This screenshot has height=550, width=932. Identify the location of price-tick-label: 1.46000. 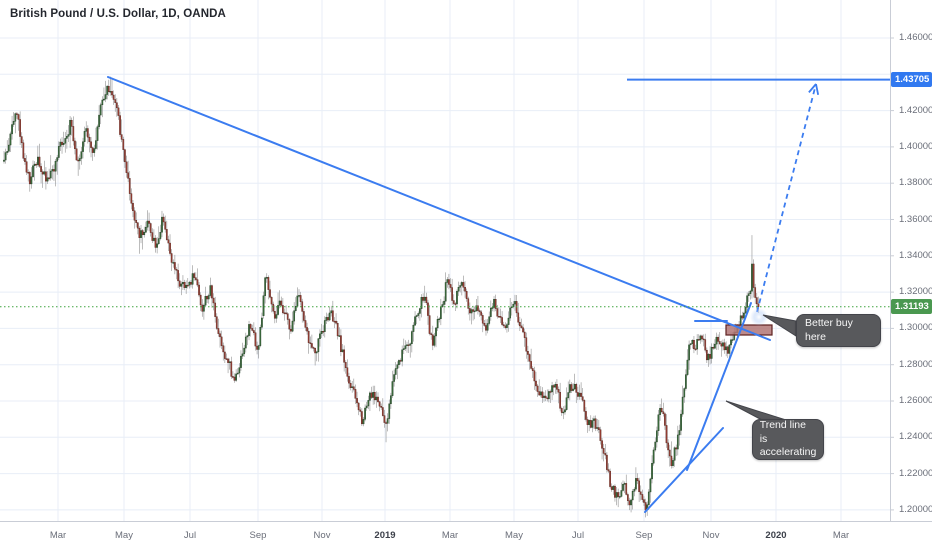
(915, 37).